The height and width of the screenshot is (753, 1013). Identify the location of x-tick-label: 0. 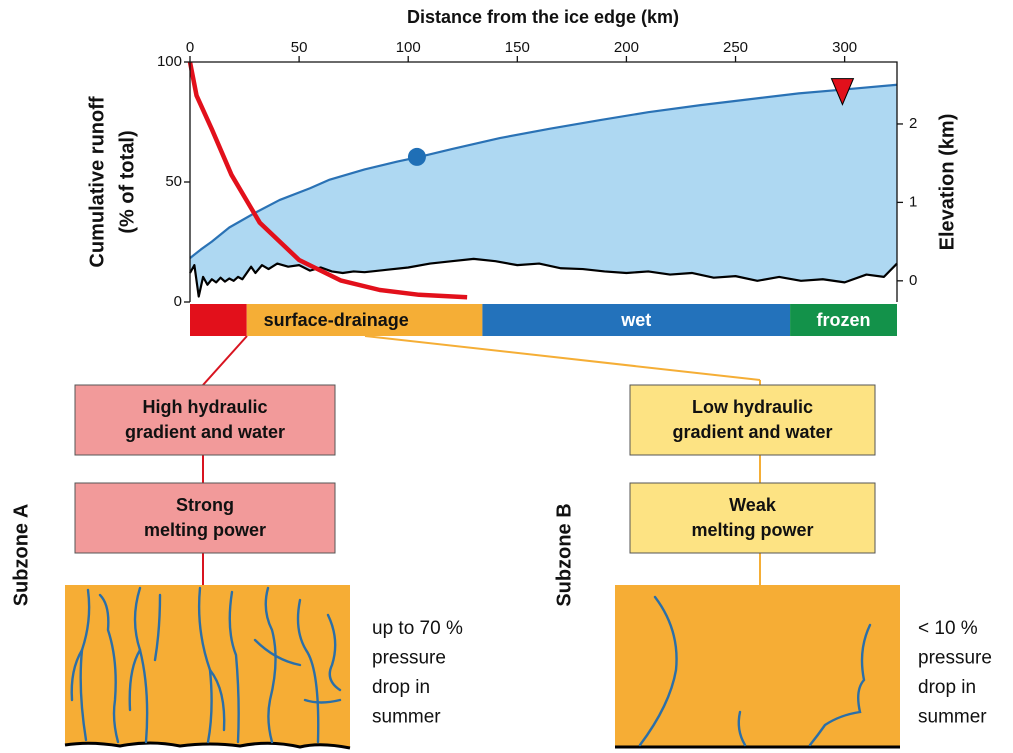
(190, 47).